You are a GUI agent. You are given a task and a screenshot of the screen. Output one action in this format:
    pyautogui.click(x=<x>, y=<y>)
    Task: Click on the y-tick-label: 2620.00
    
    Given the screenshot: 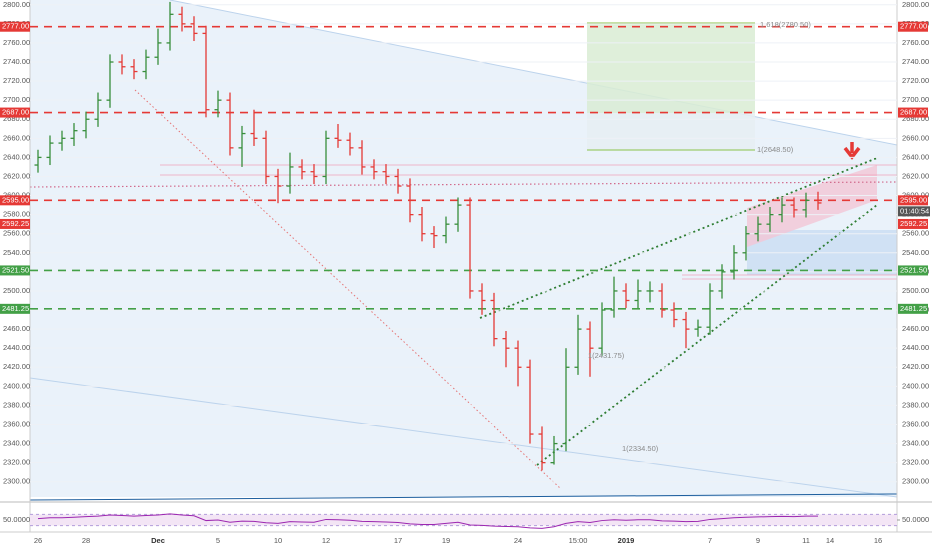 What is the action you would take?
    pyautogui.click(x=16, y=175)
    